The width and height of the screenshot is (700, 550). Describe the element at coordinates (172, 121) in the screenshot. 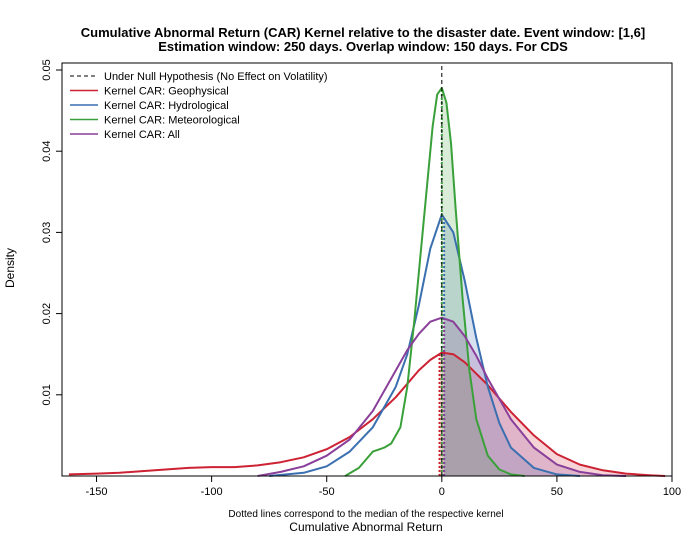

I see `legend-label-2: Kernel CAR: Meteorological` at that location.